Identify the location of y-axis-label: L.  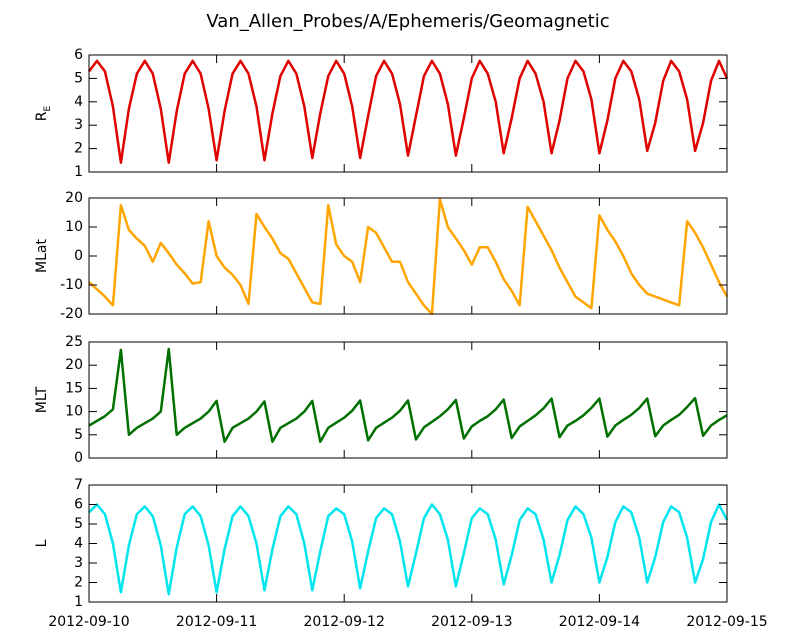
(42, 543).